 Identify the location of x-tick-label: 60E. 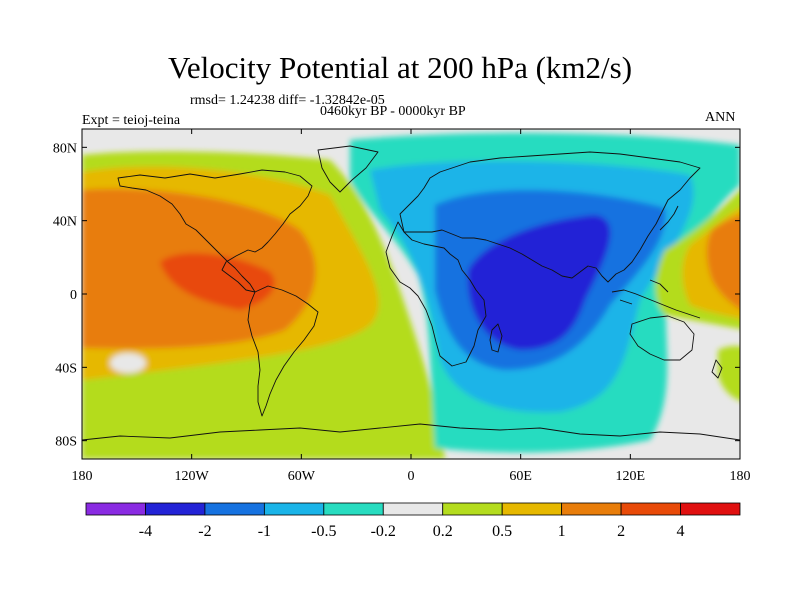
(520, 476).